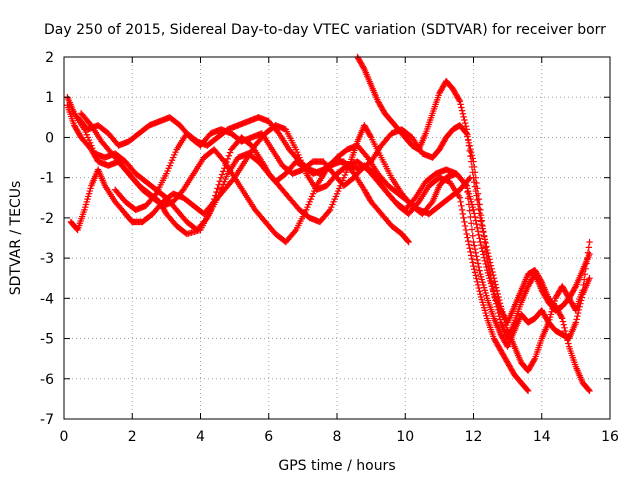 The height and width of the screenshot is (480, 640). What do you see at coordinates (610, 437) in the screenshot?
I see `x-tick-label: 16` at bounding box center [610, 437].